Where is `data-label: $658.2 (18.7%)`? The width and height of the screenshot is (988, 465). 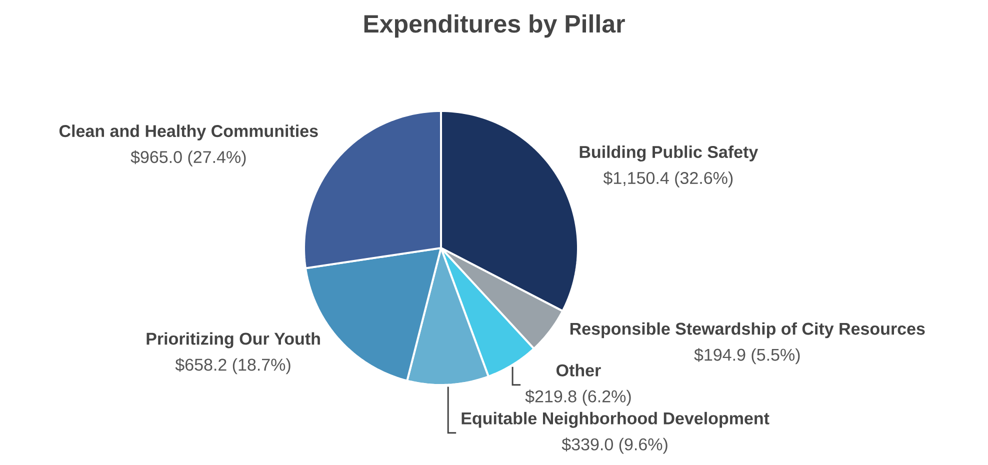 data-label: $658.2 (18.7%) is located at coordinates (232, 366).